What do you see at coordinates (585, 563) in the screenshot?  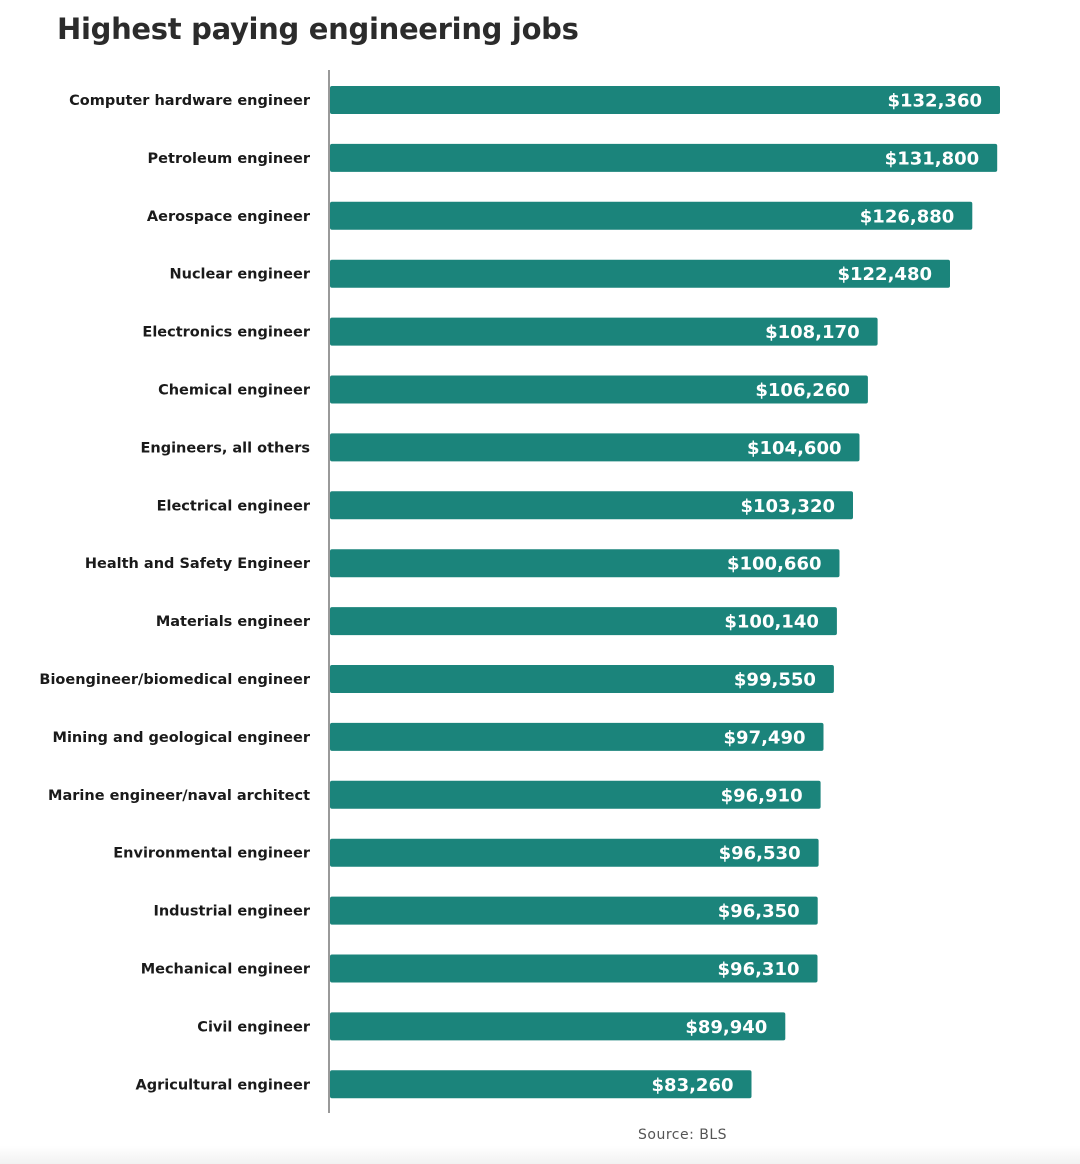 I see `bar-health-and-safety-engineer` at bounding box center [585, 563].